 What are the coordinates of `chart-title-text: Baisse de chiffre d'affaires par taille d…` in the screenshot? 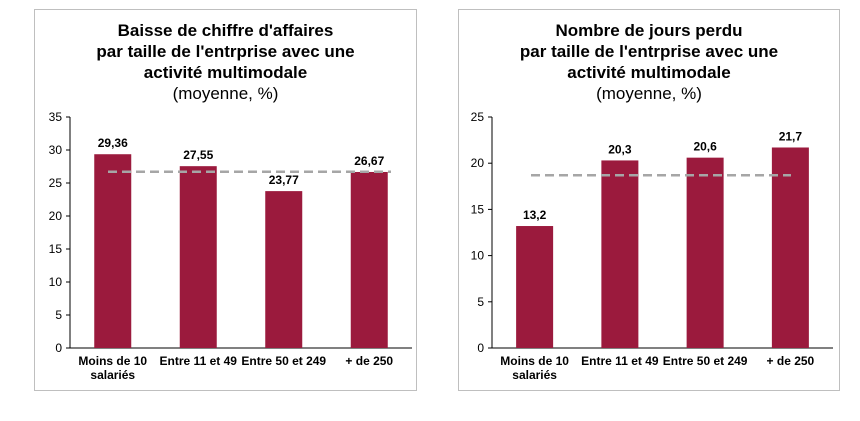 It's located at (225, 51).